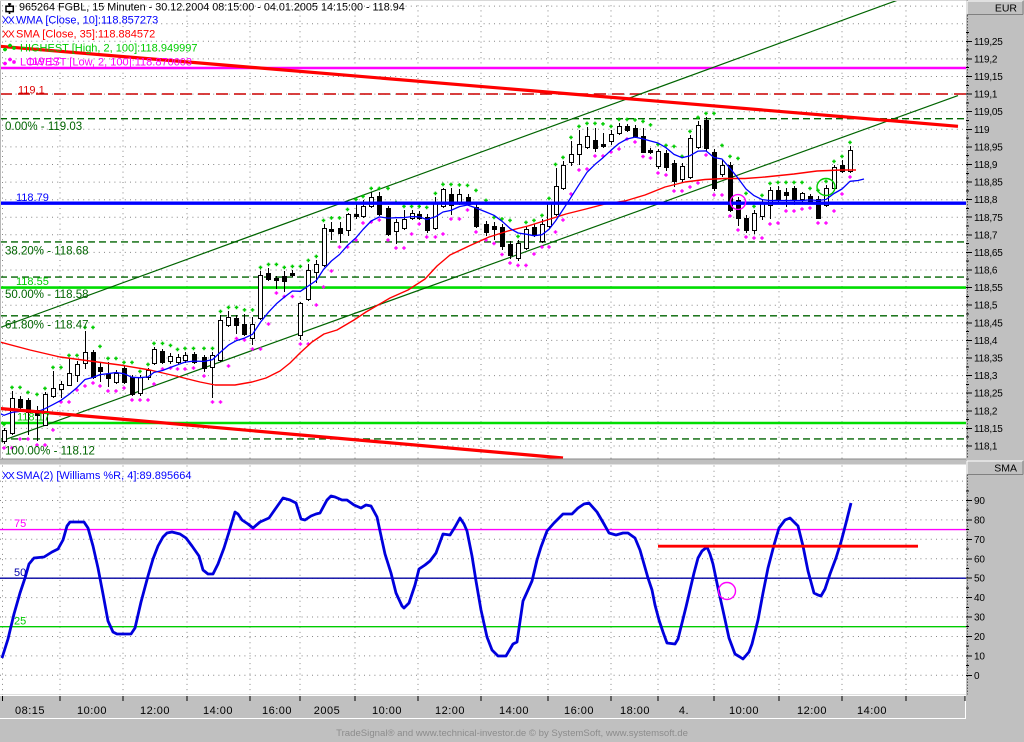 This screenshot has height=742, width=1024. I want to click on svg-text: 10, so click(979, 656).